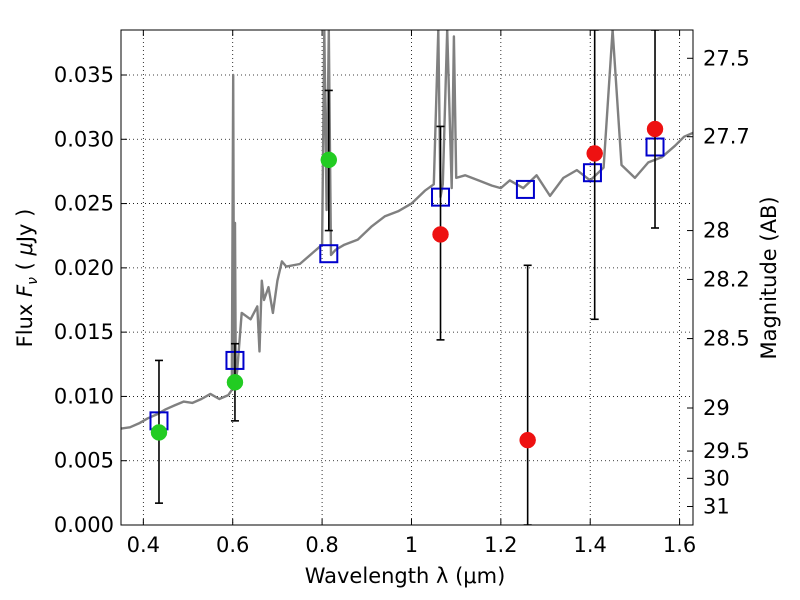 This screenshot has height=600, width=800. Describe the element at coordinates (84, 204) in the screenshot. I see `y-tick-label: 0.025` at that location.